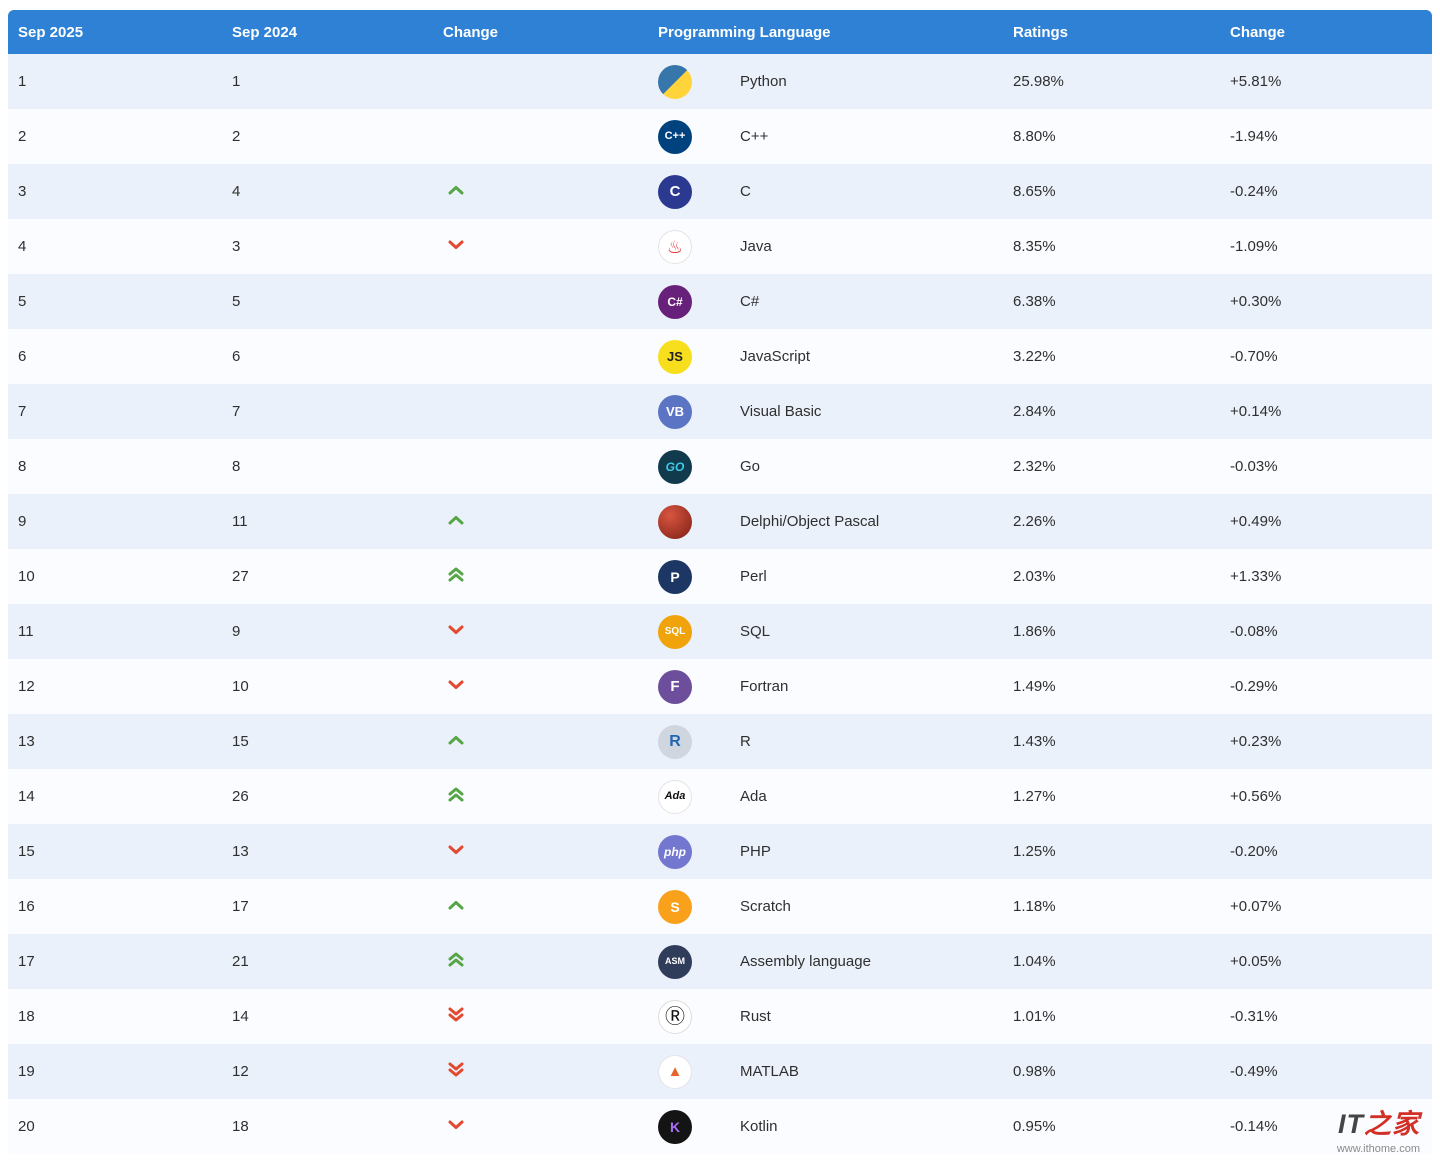 This screenshot has height=1167, width=1440. I want to click on ratings-value: 2.32%, so click(1034, 466).